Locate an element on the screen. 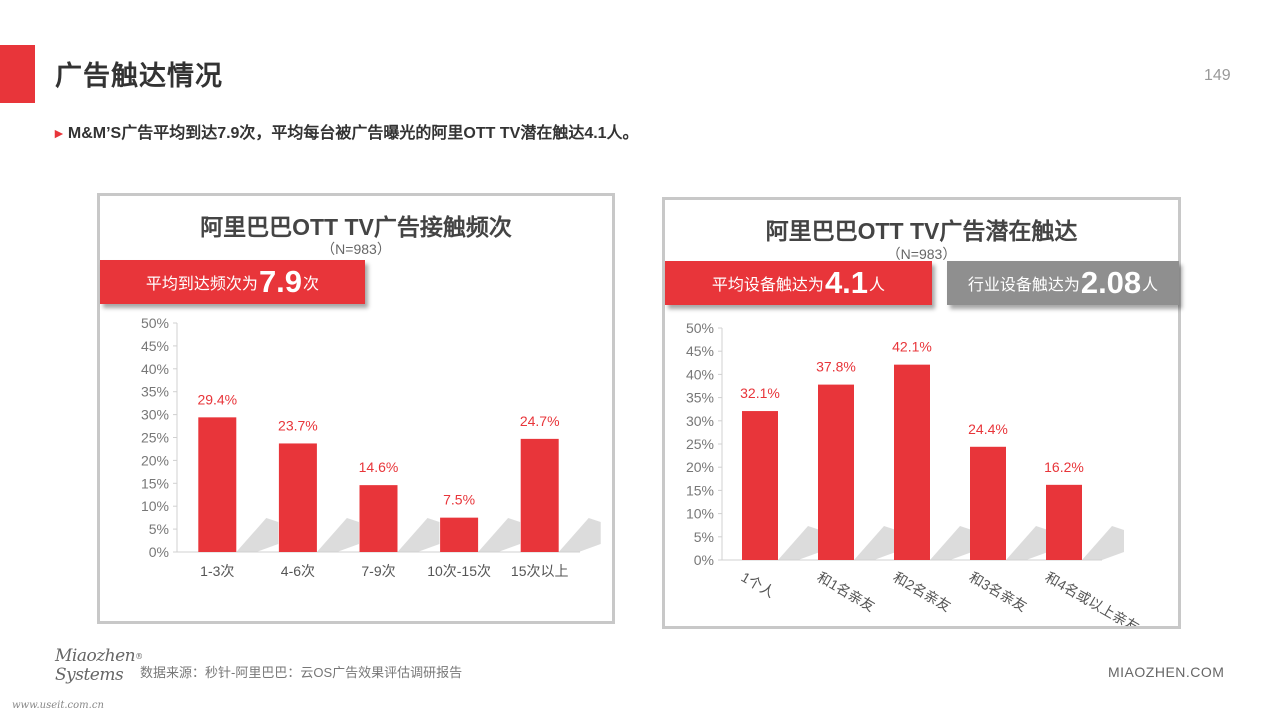  bar-value-label: 24.7% is located at coordinates (540, 421).